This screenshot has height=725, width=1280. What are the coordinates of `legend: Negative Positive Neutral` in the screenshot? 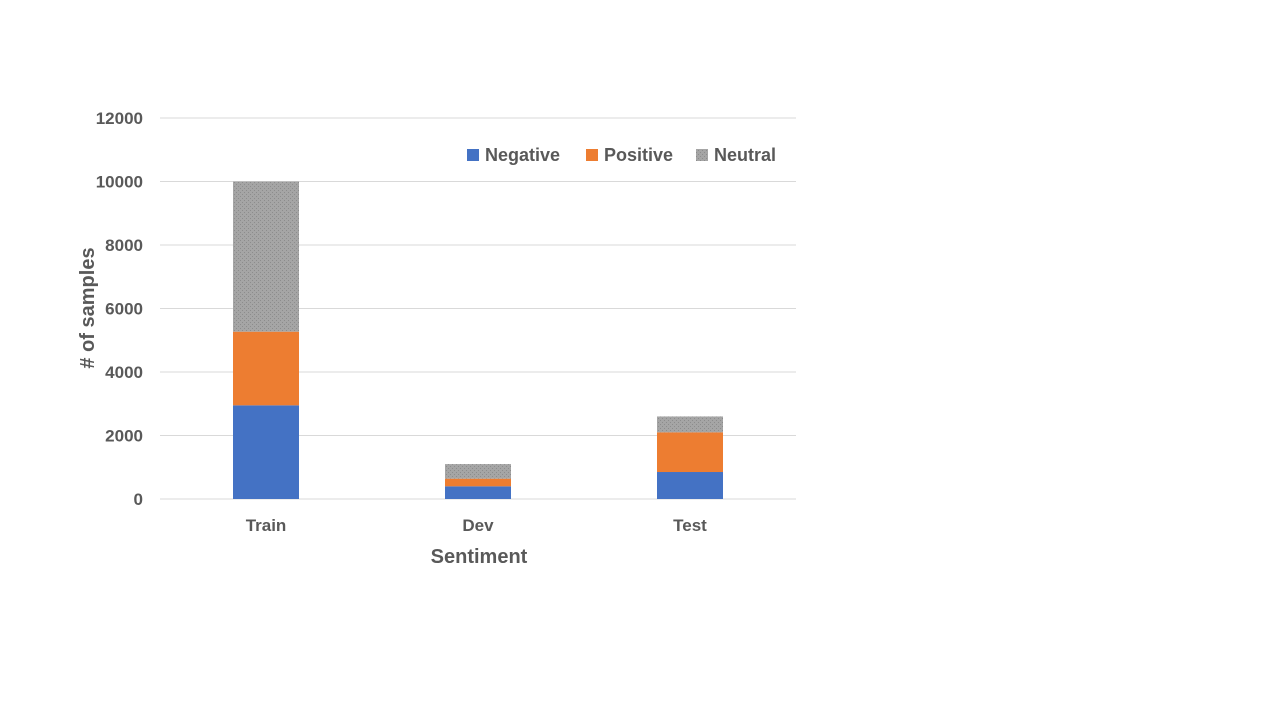 It's located at (621, 155).